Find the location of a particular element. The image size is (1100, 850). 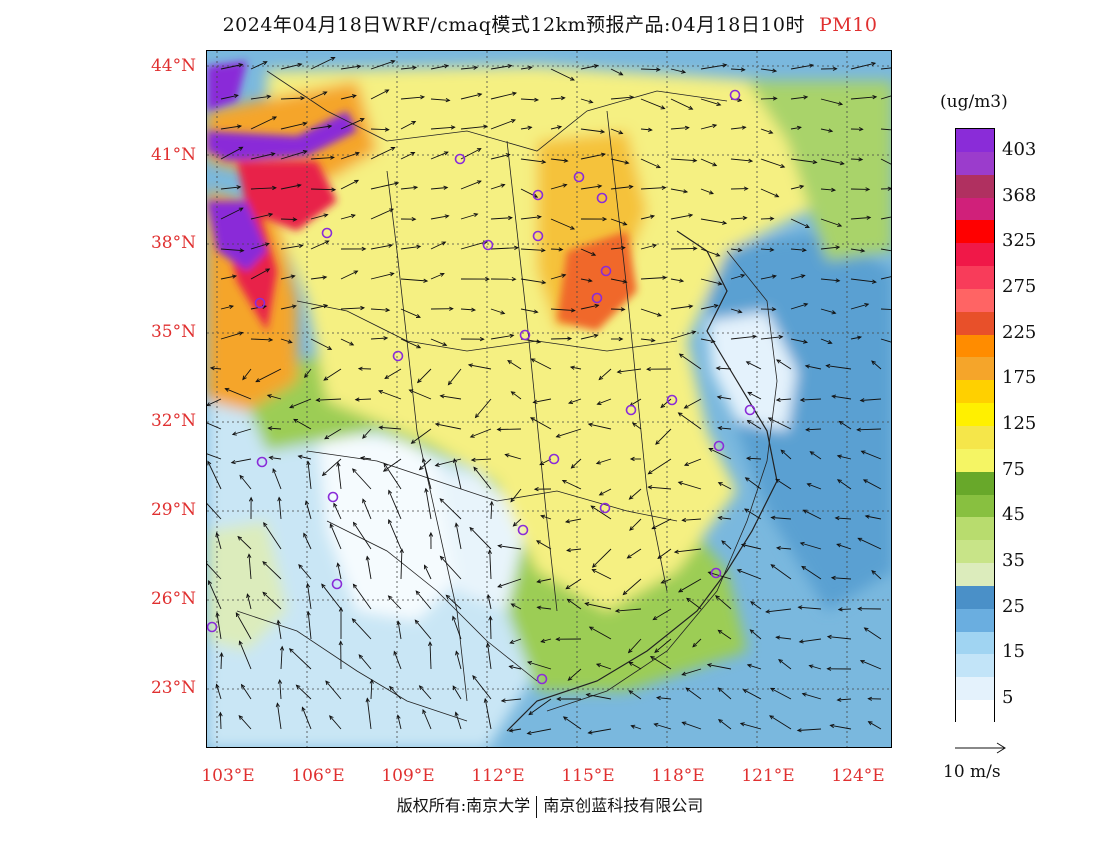

colorbar-segment is located at coordinates (975, 346).